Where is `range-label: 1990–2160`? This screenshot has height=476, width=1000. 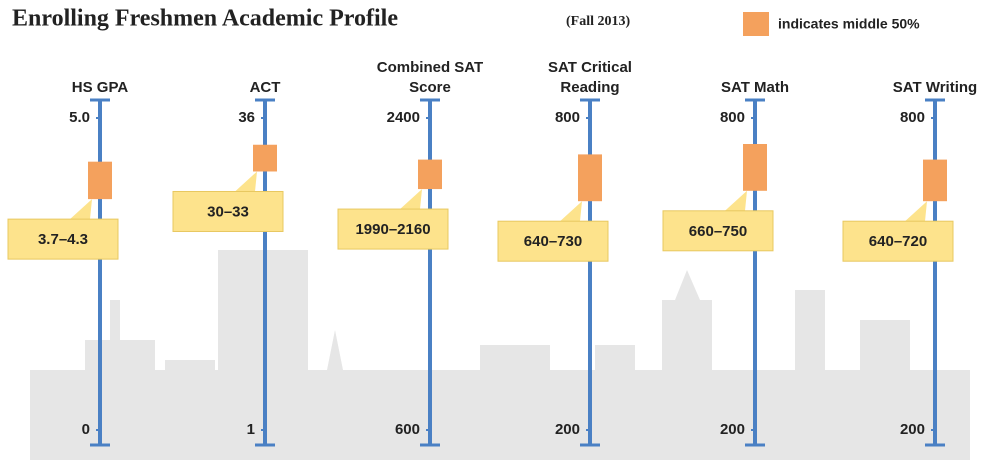
range-label: 1990–2160 is located at coordinates (392, 229).